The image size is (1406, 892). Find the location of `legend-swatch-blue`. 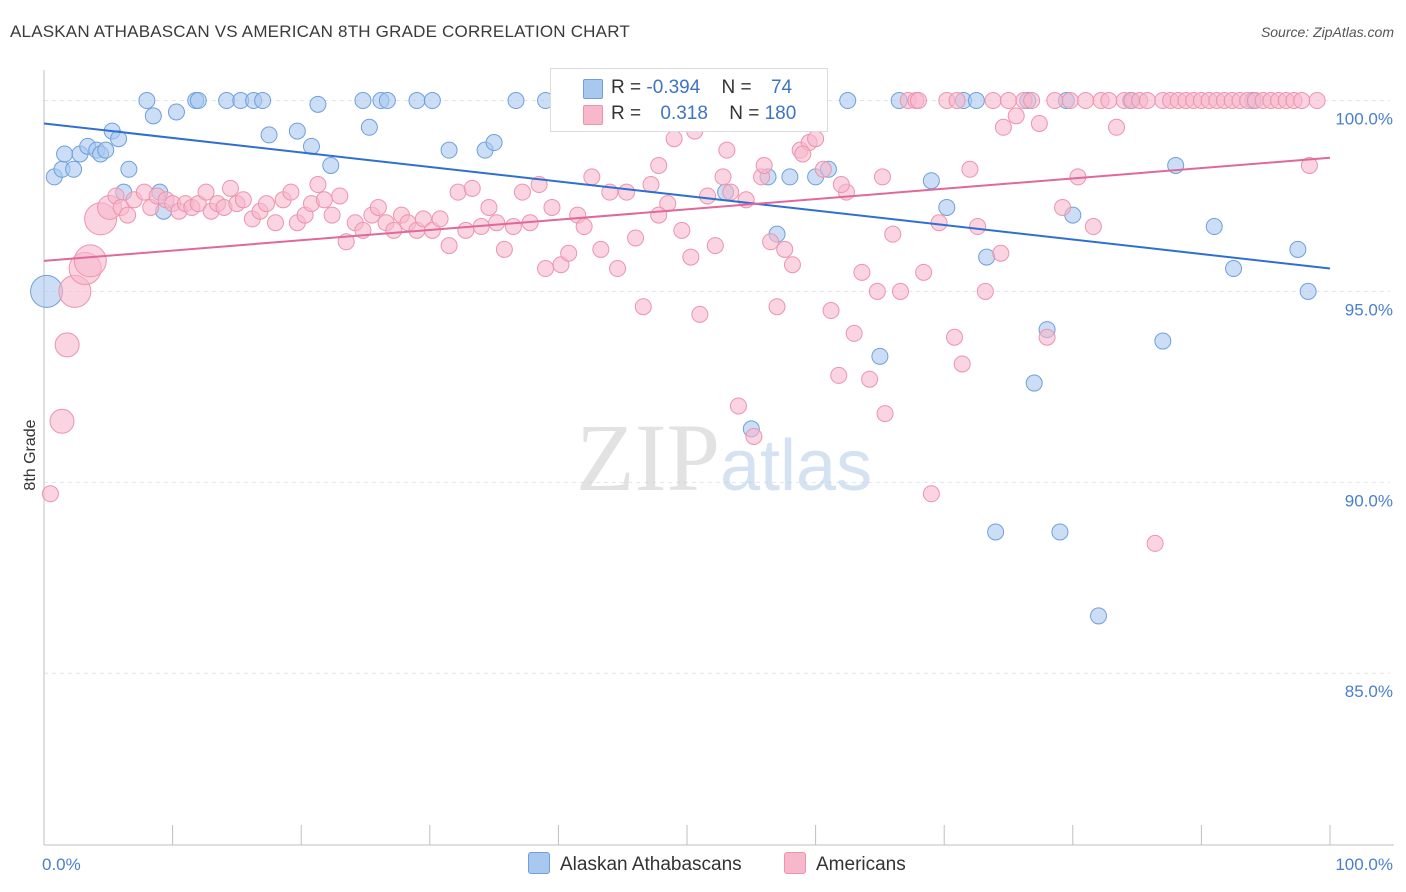

legend-swatch-blue is located at coordinates (593, 89).